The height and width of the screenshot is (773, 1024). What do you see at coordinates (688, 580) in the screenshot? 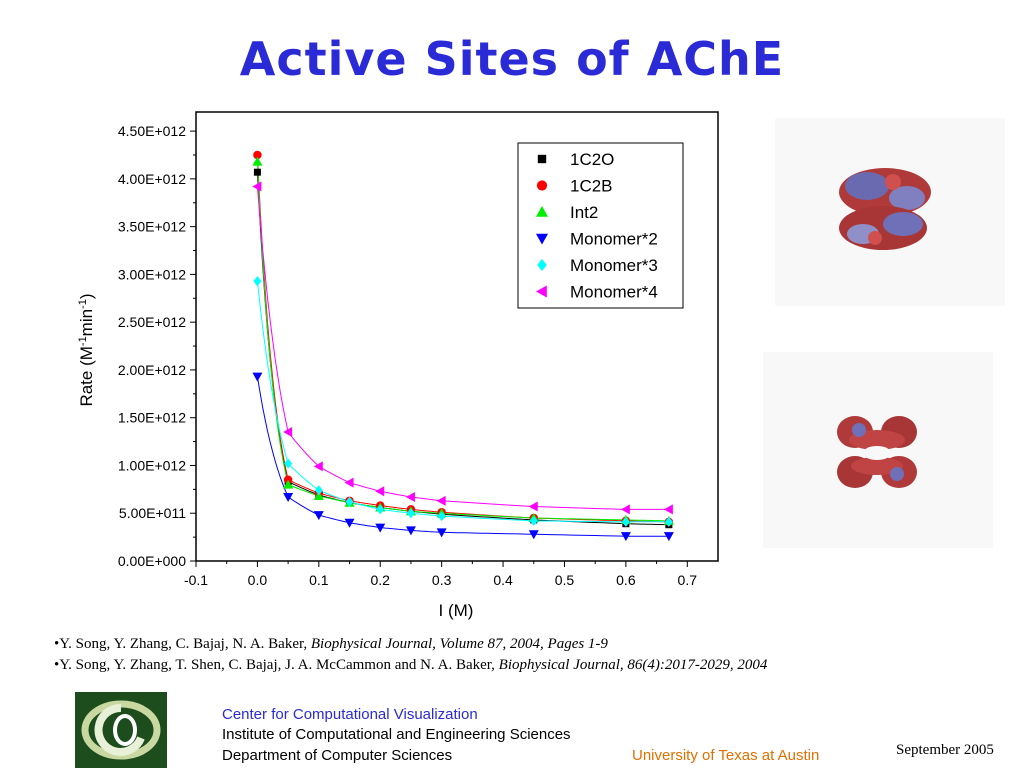
I see `x-tick-label: 0.7` at bounding box center [688, 580].